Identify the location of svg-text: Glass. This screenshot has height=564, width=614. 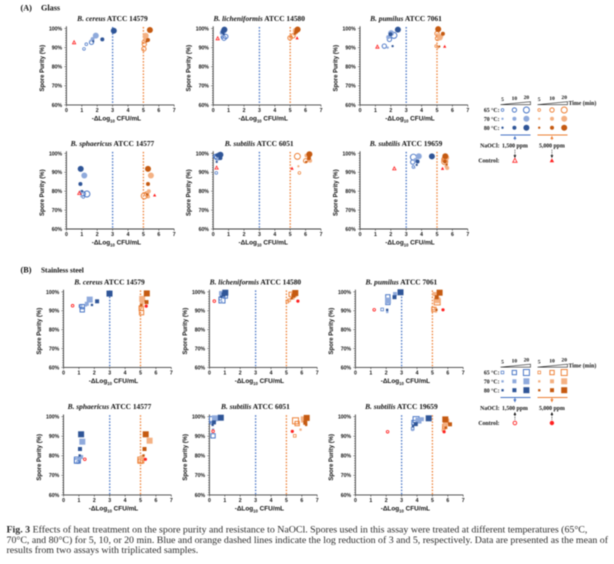
(50, 8).